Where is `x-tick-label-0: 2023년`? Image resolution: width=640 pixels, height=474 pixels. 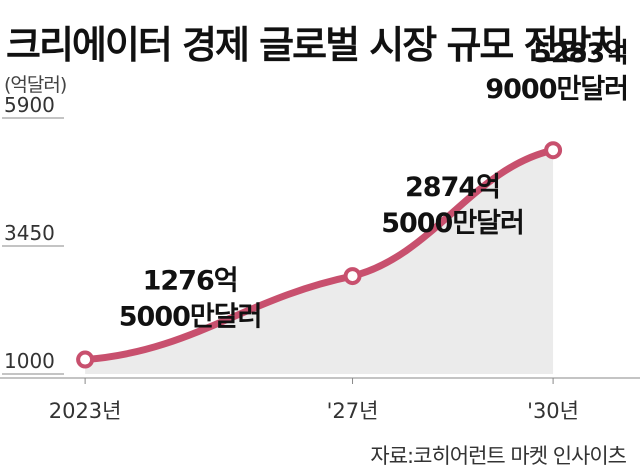 x-tick-label-0: 2023년 is located at coordinates (85, 411).